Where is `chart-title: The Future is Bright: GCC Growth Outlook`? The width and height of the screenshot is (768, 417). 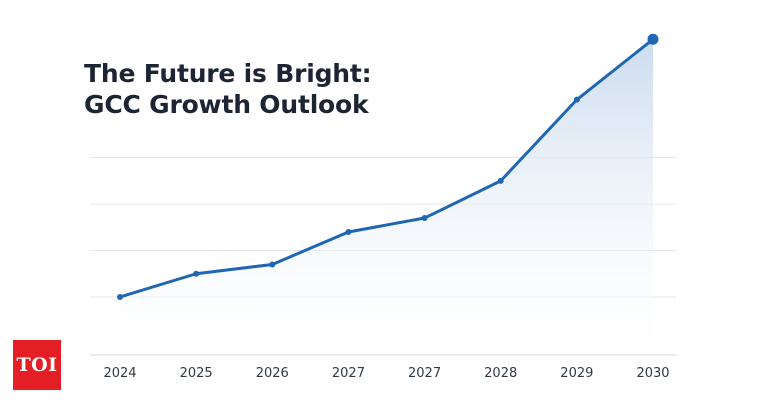 chart-title: The Future is Bright: GCC Growth Outlook is located at coordinates (228, 89).